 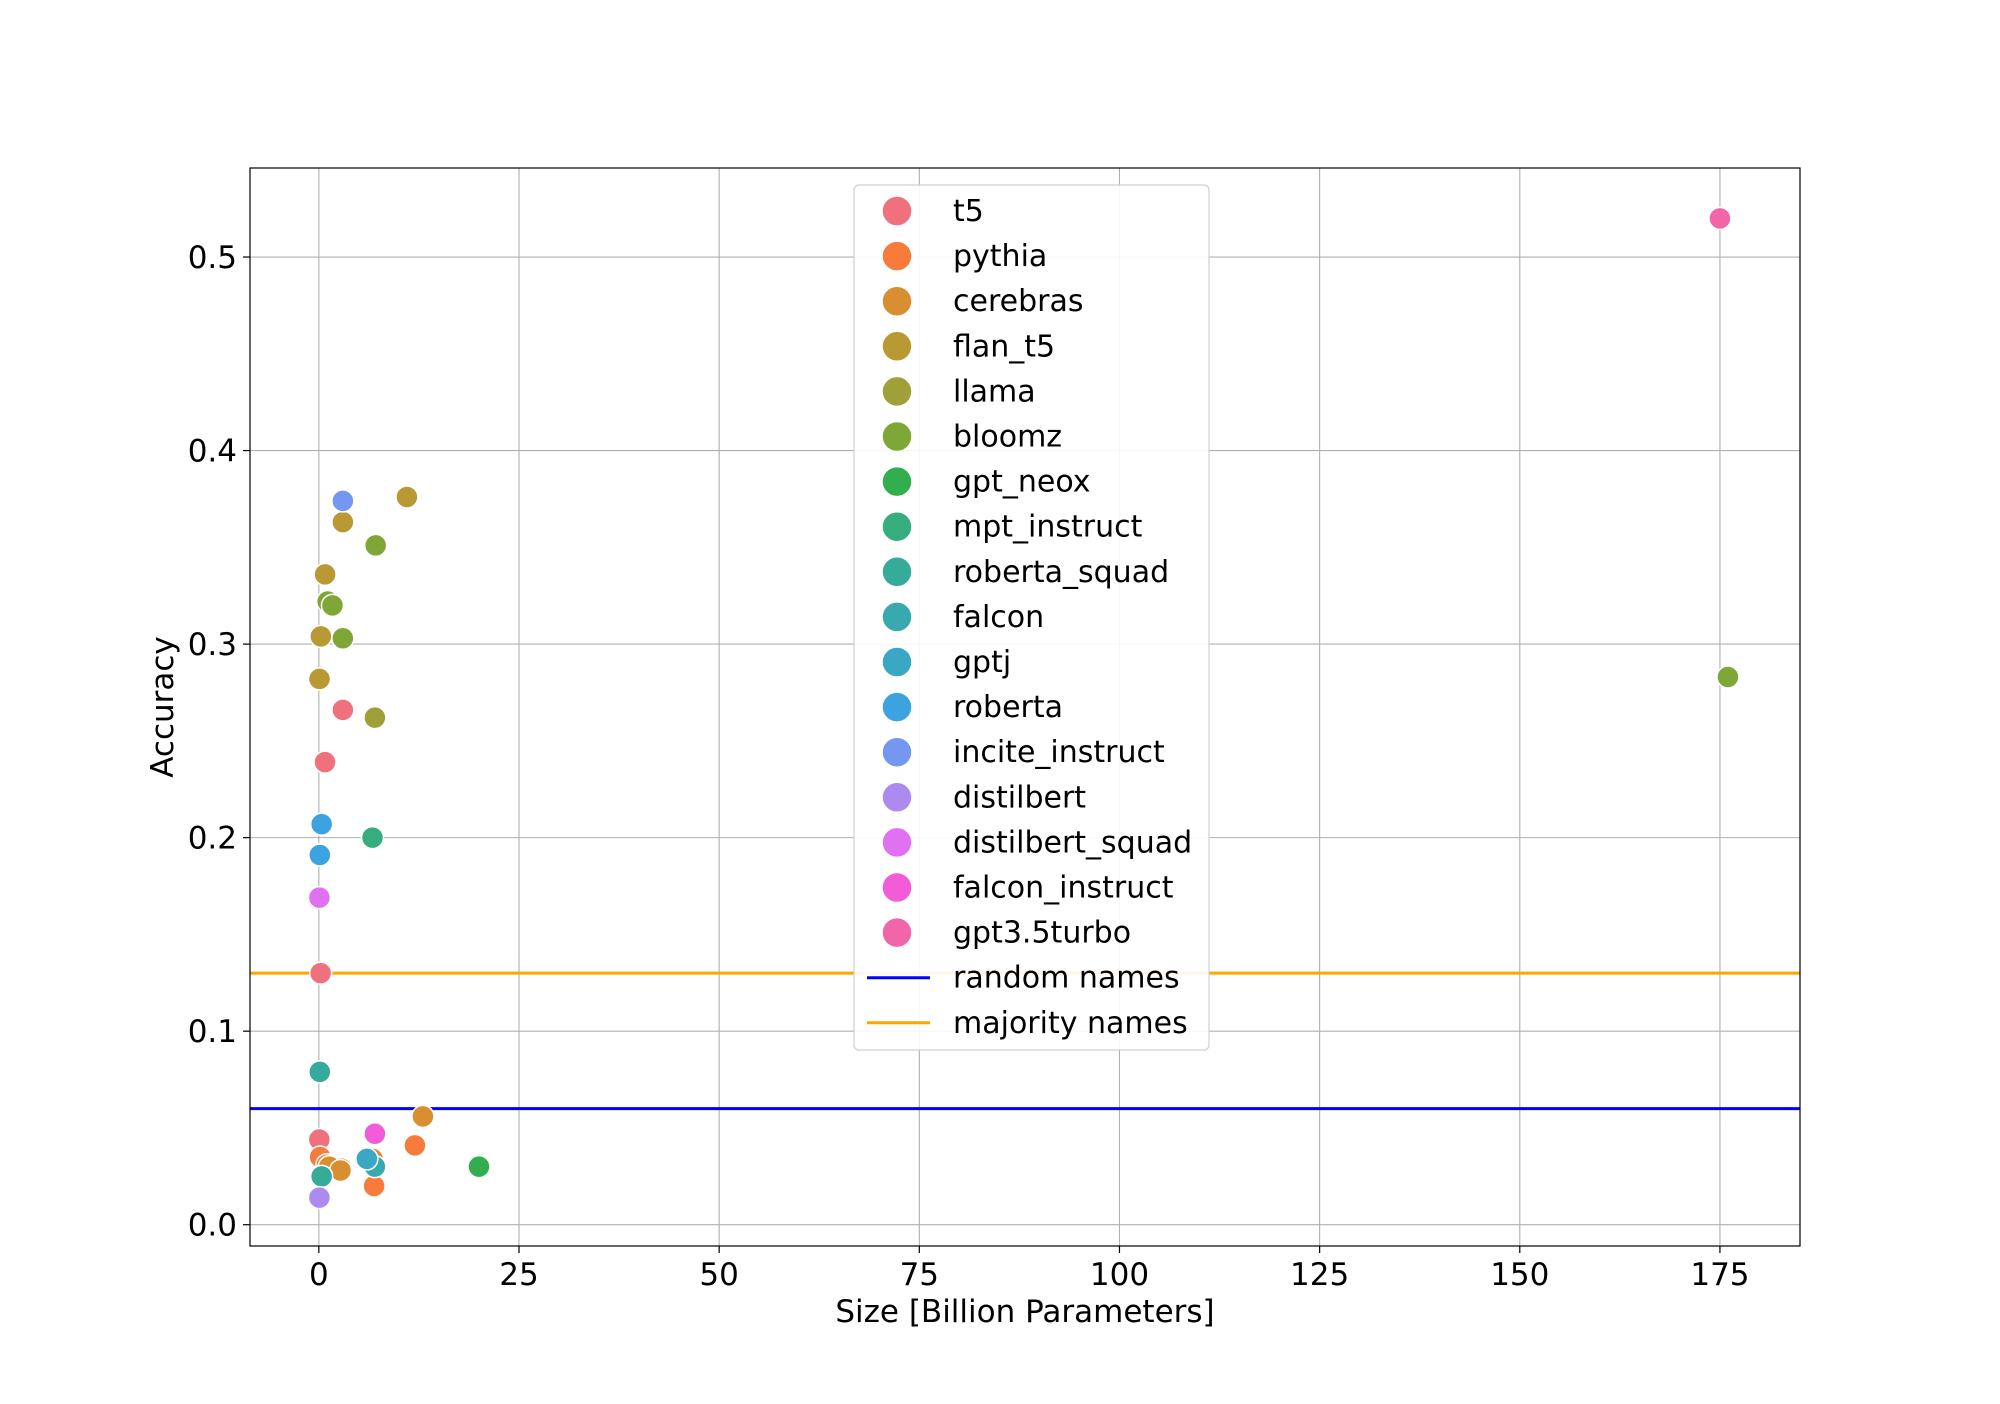 What do you see at coordinates (1072, 842) in the screenshot?
I see `legend-label: distilbert_squad` at bounding box center [1072, 842].